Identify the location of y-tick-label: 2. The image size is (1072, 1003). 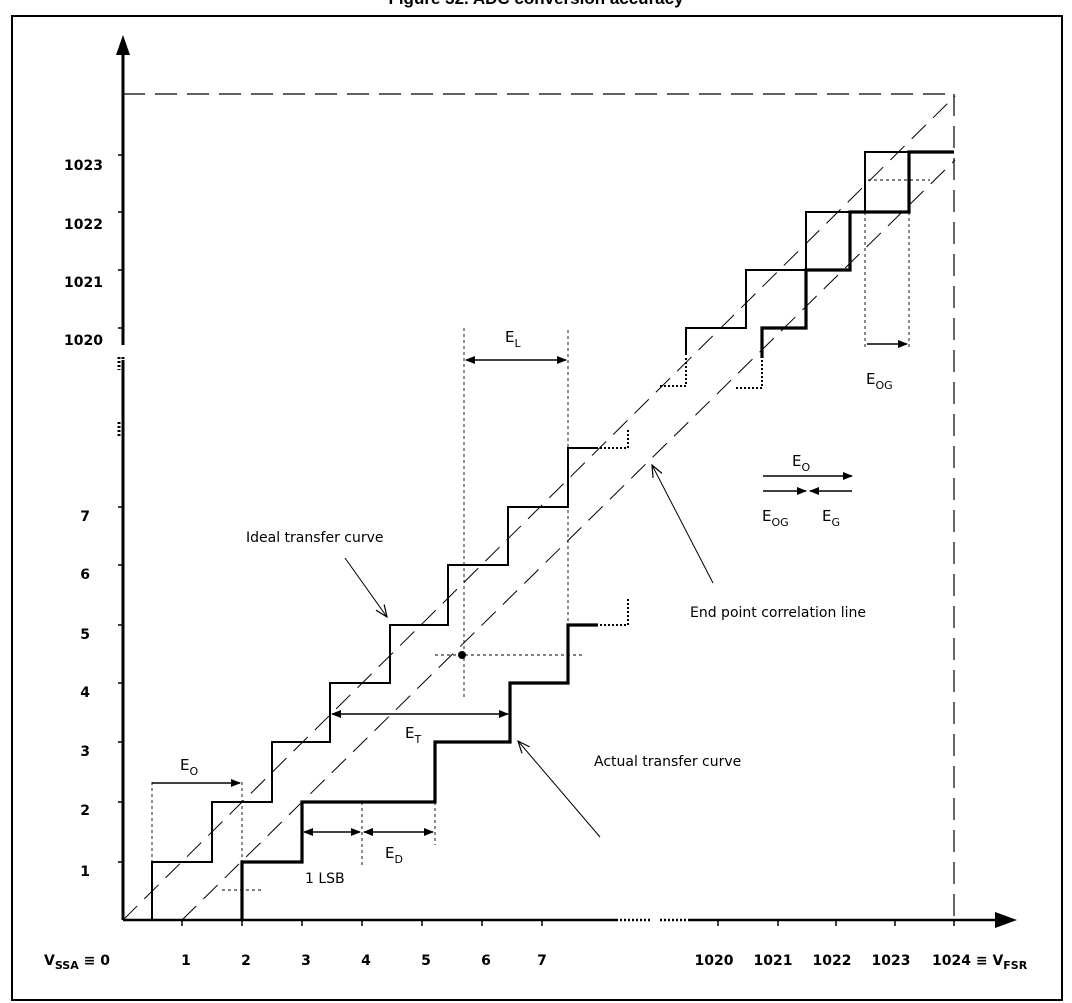
(85, 811).